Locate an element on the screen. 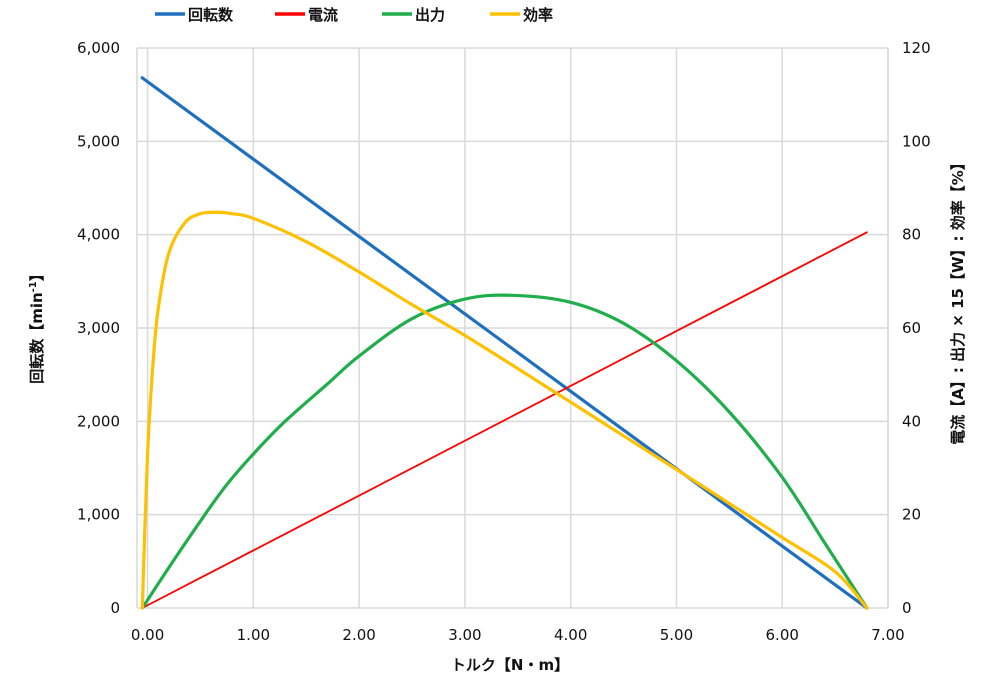  y-right-tick-label: 120 is located at coordinates (916, 48).